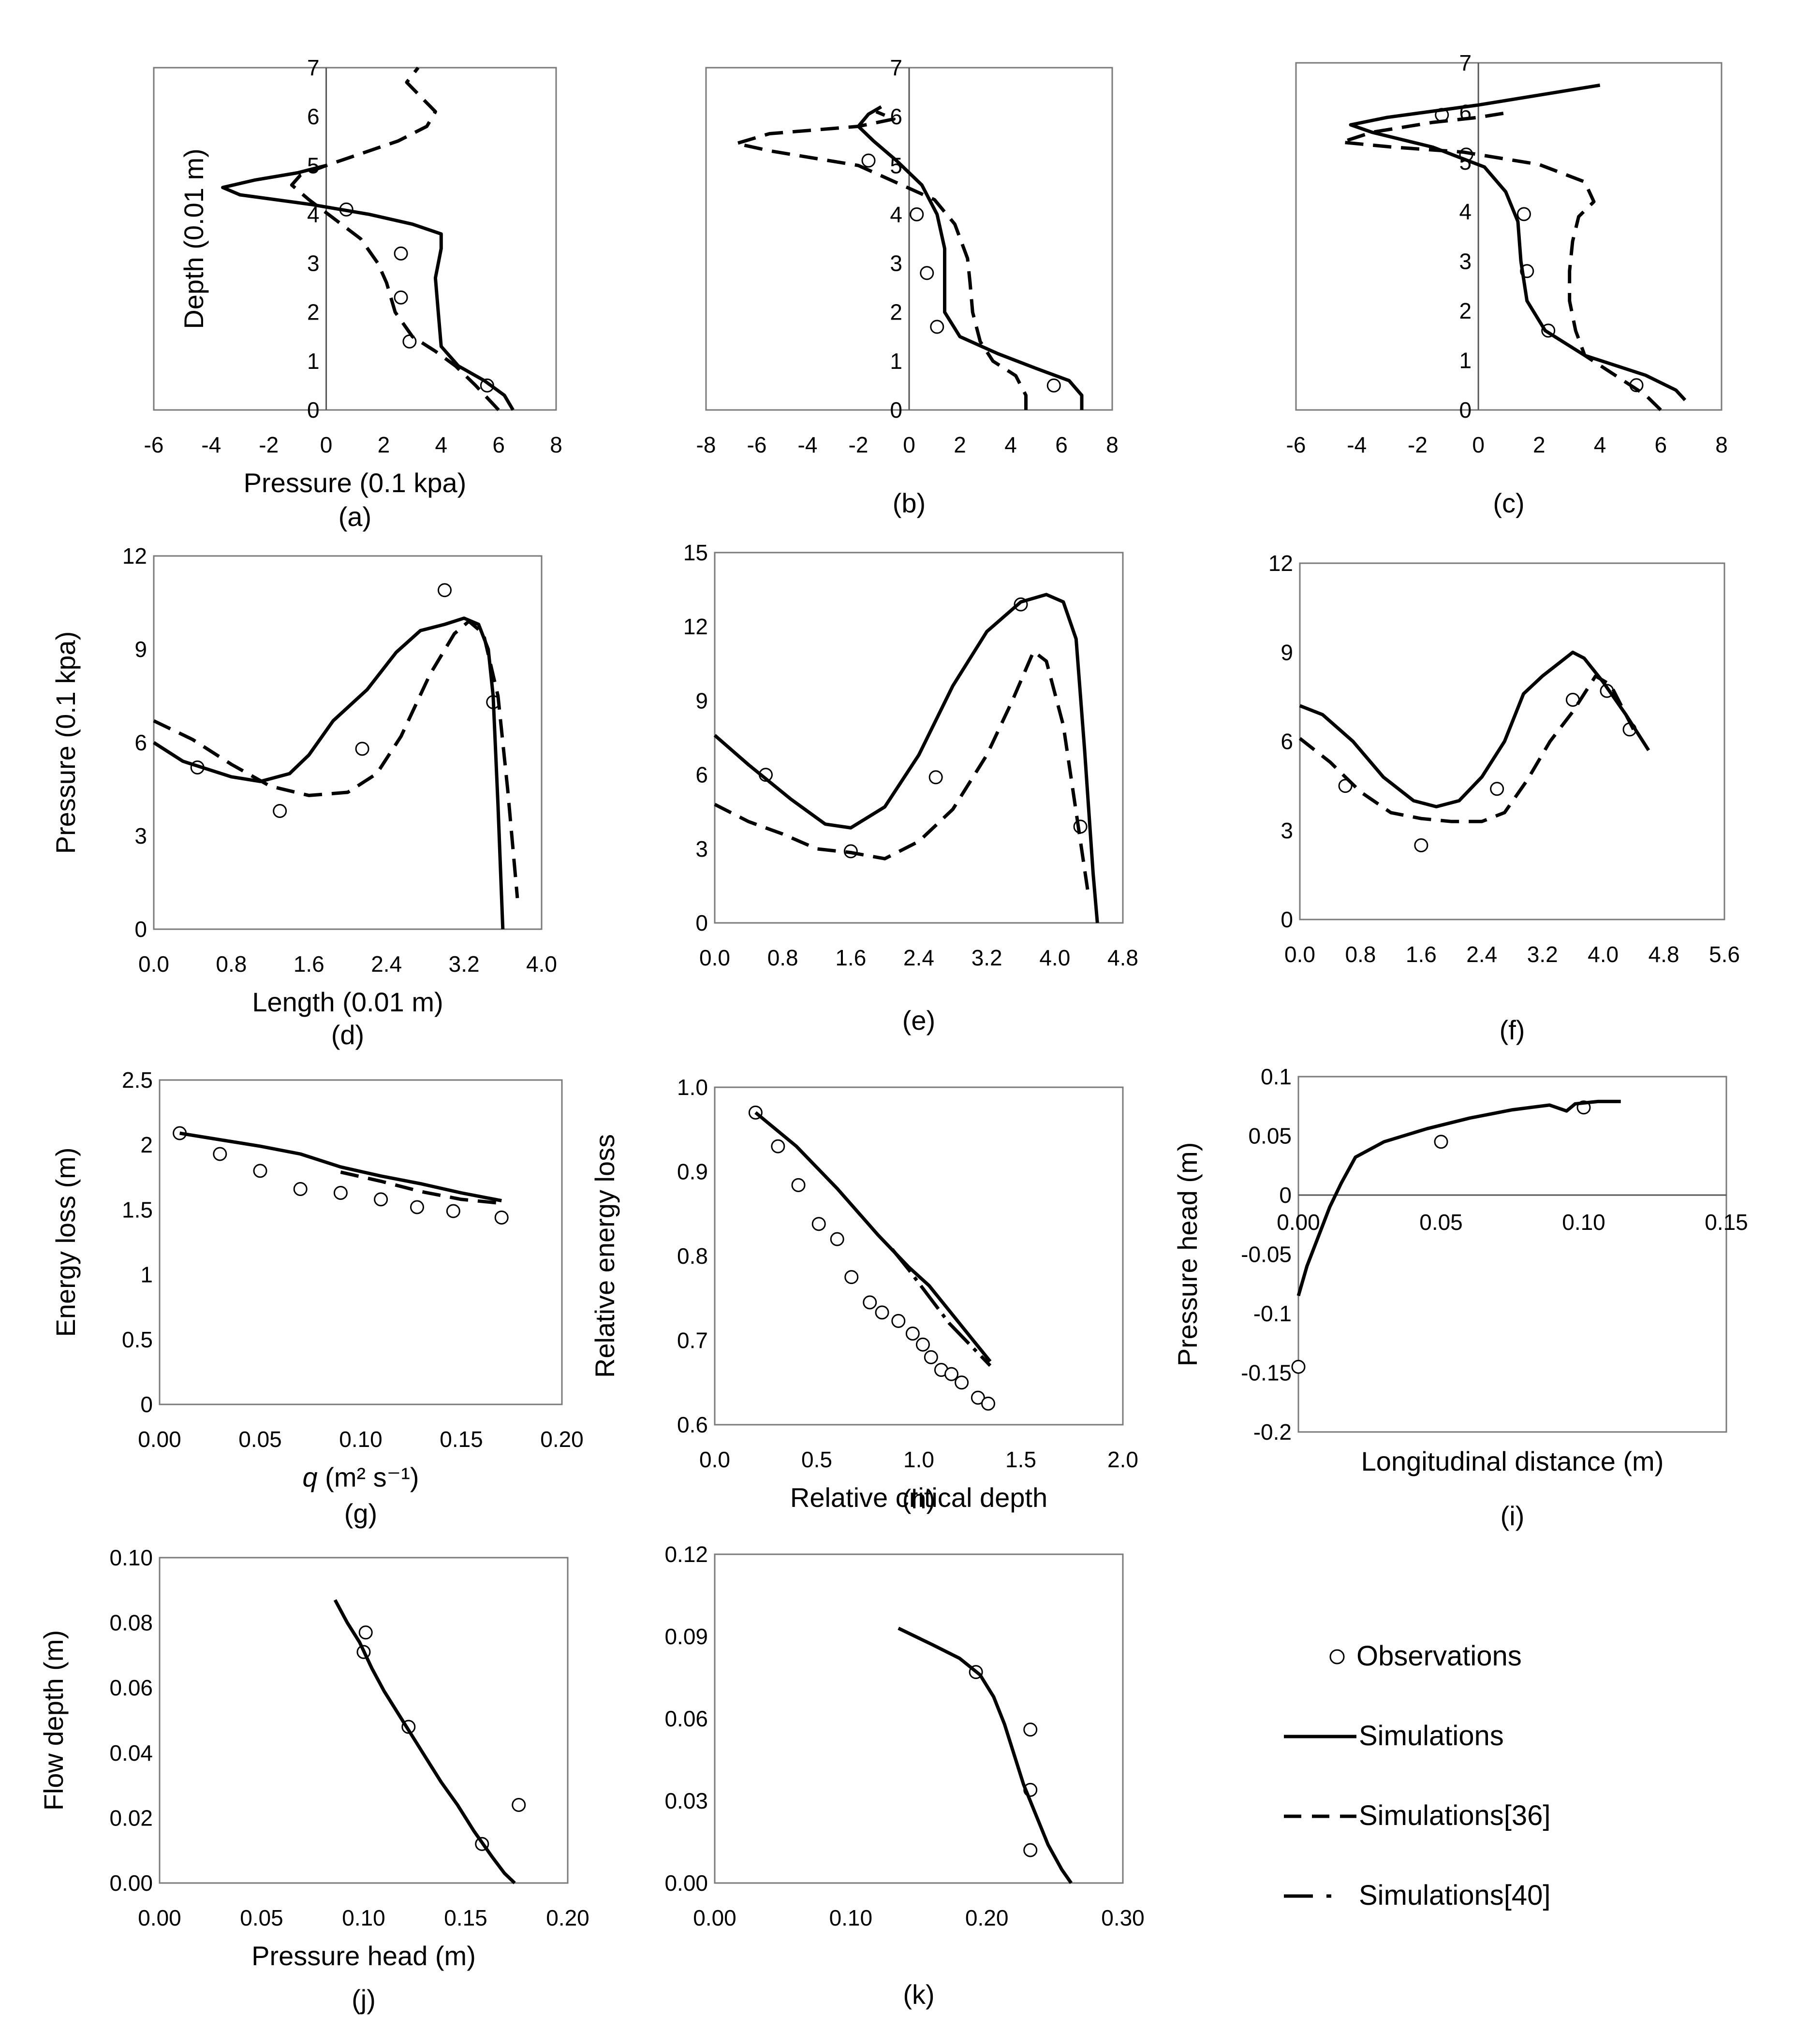 The height and width of the screenshot is (2044, 1796). Describe the element at coordinates (193, 238) in the screenshot. I see `y-axis-label: Depth (0.01 m)` at that location.